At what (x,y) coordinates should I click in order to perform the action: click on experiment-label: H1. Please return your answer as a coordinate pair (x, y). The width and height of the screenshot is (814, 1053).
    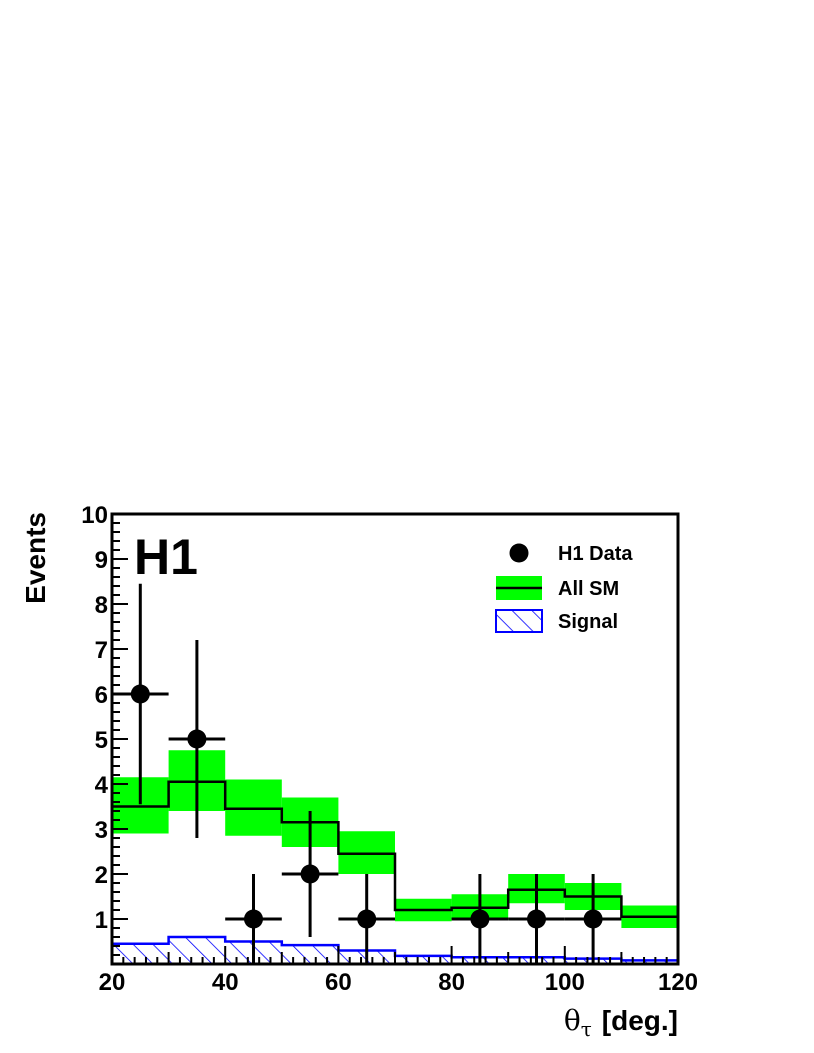
    Looking at the image, I should click on (166, 557).